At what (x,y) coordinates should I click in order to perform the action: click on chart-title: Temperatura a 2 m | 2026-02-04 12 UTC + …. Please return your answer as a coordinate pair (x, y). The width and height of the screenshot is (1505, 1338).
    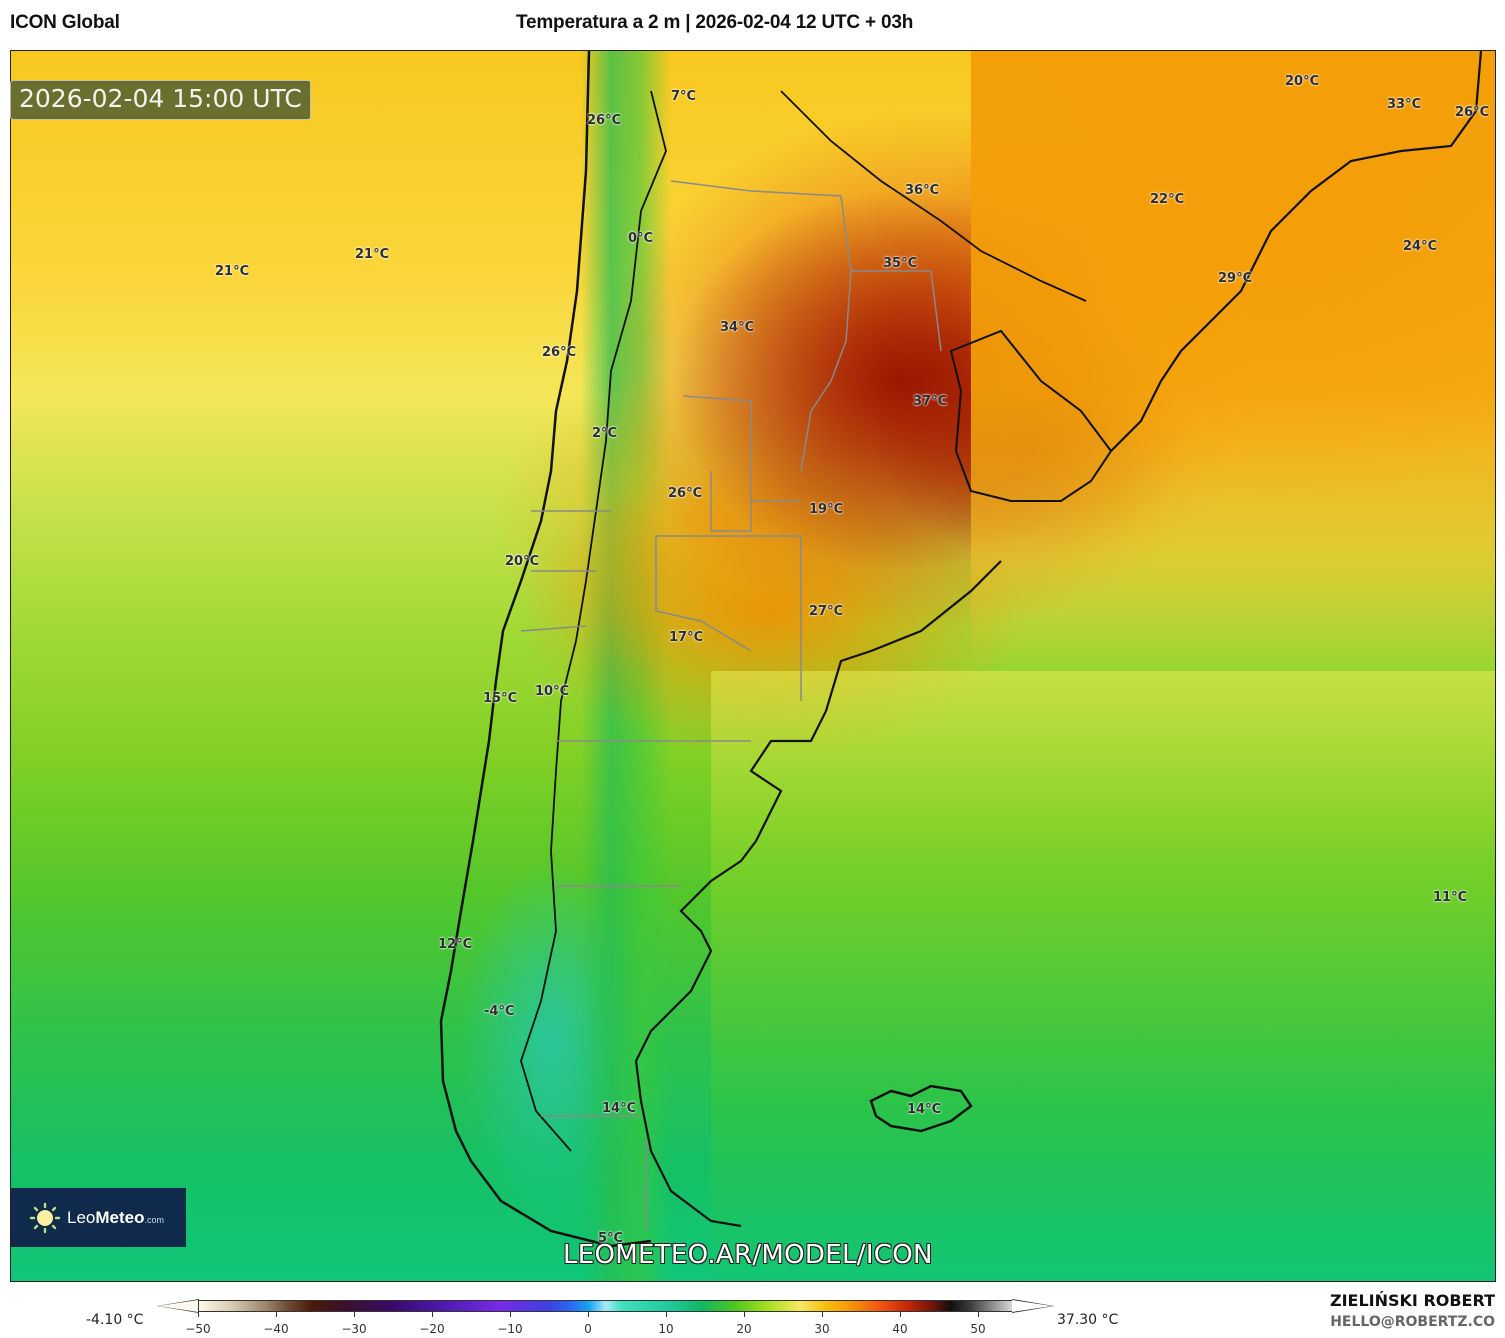
    Looking at the image, I should click on (715, 22).